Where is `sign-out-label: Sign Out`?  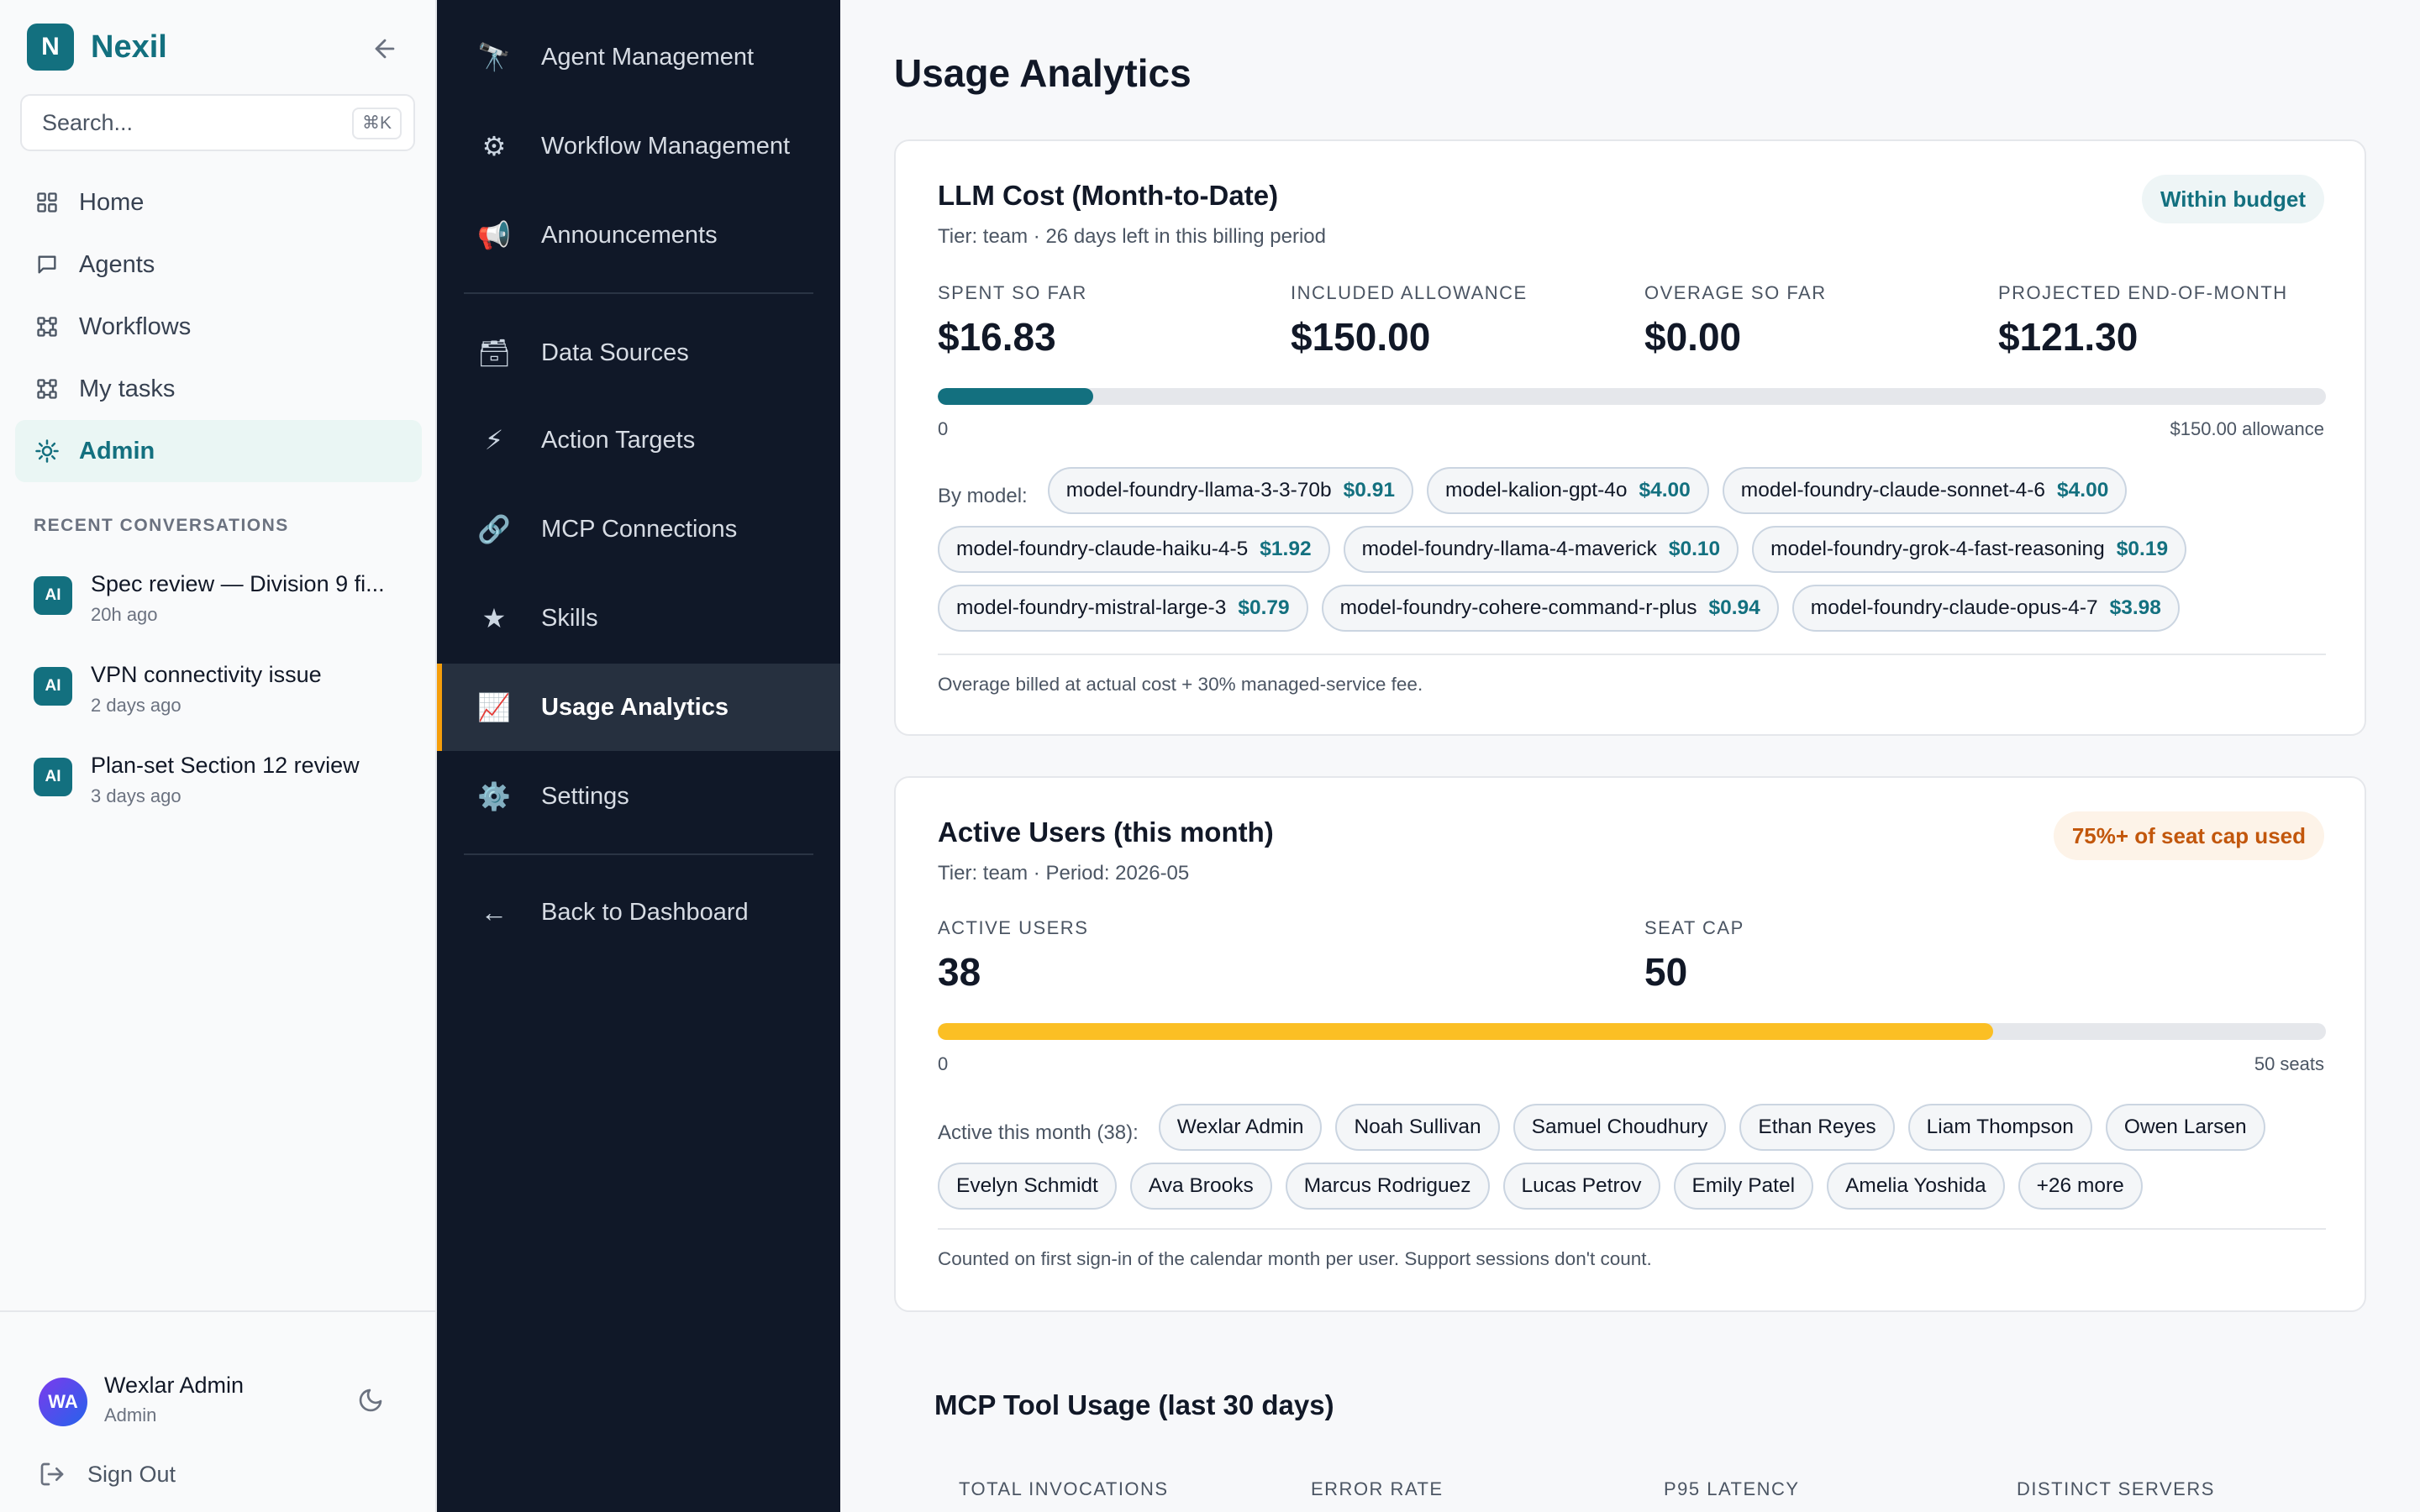 sign-out-label: Sign Out is located at coordinates (131, 1474).